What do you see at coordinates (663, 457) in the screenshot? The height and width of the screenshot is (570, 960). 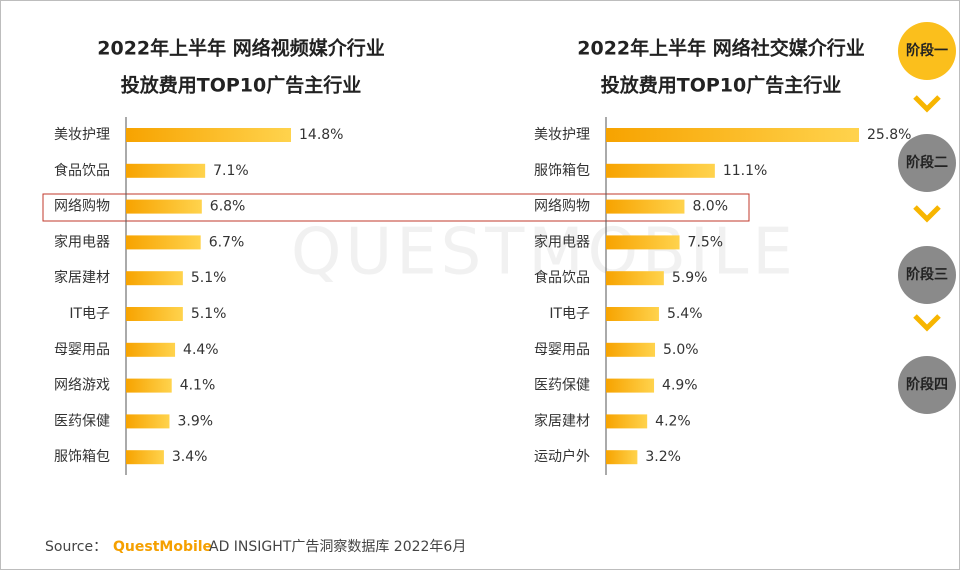 I see `value-label: 3.2%` at bounding box center [663, 457].